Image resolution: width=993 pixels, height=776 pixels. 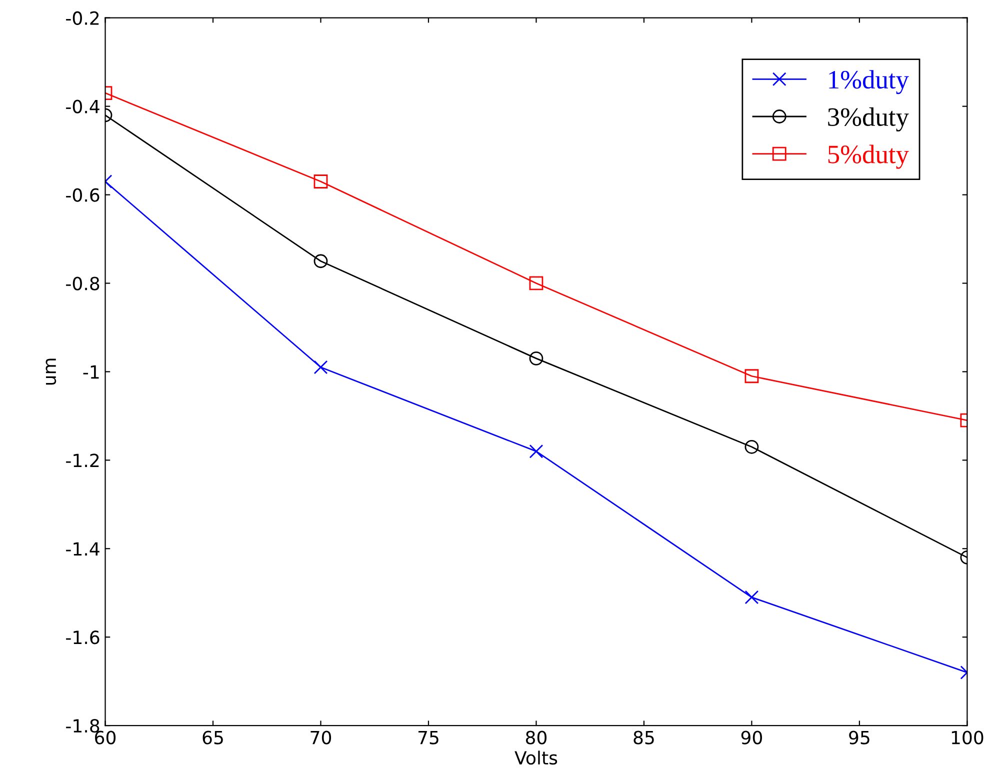 I want to click on y-tick-label: -1, so click(x=91, y=372).